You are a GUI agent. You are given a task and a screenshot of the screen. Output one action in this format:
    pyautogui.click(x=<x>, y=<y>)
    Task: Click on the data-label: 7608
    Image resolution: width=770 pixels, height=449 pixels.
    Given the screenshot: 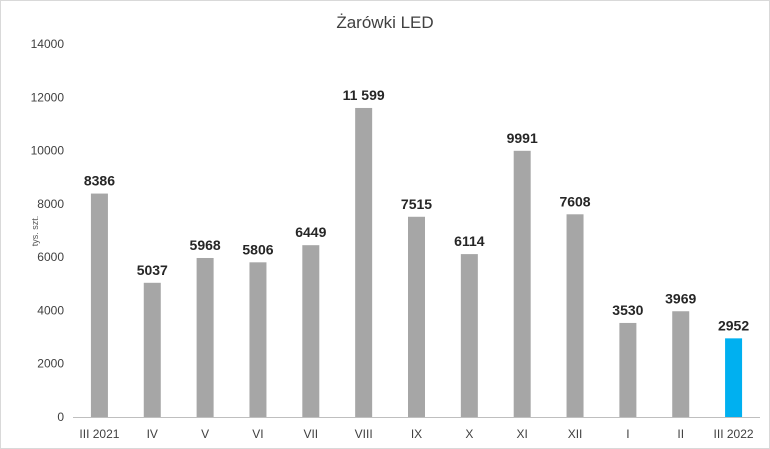 What is the action you would take?
    pyautogui.click(x=574, y=201)
    